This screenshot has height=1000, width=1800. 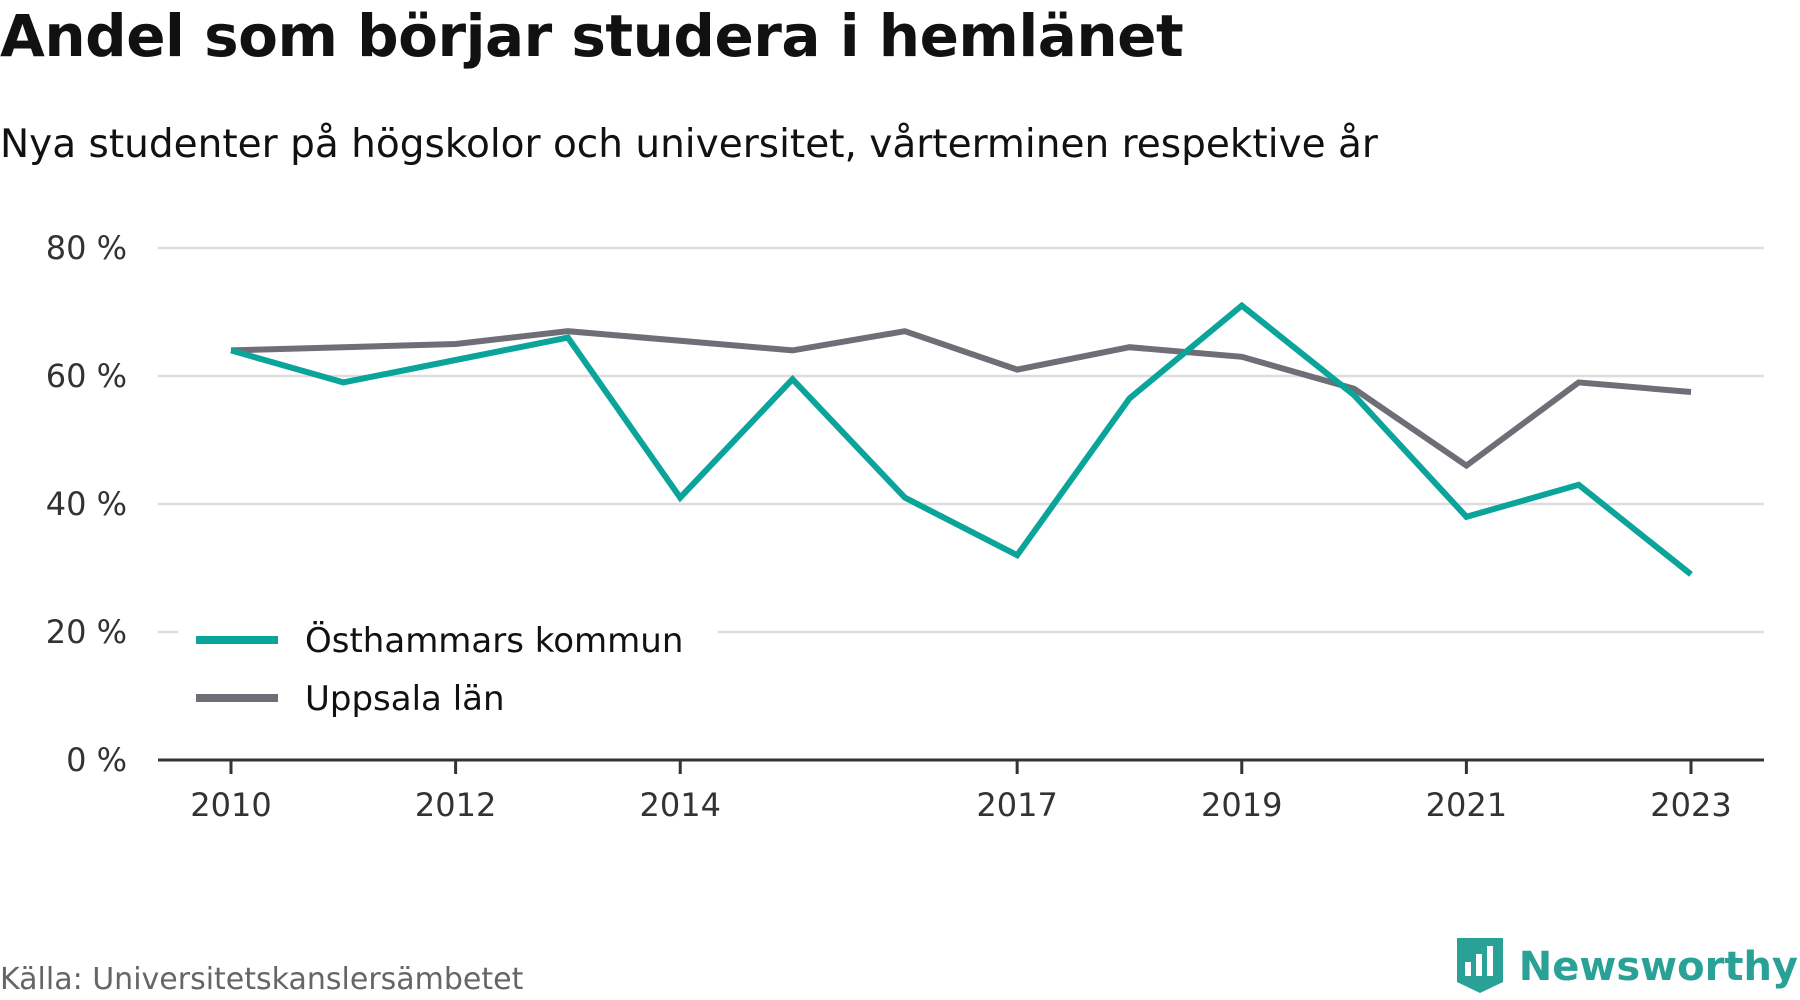 I want to click on y-tick-label: 20 %, so click(x=86, y=632).